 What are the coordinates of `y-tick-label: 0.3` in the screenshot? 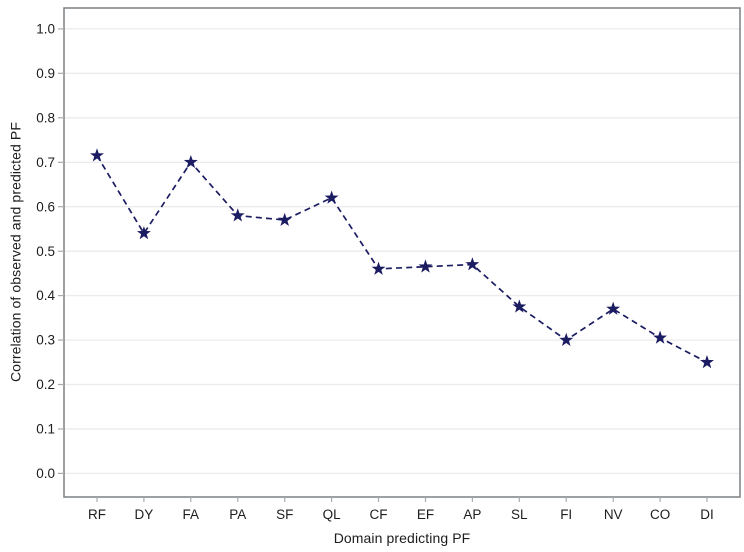 It's located at (45, 340).